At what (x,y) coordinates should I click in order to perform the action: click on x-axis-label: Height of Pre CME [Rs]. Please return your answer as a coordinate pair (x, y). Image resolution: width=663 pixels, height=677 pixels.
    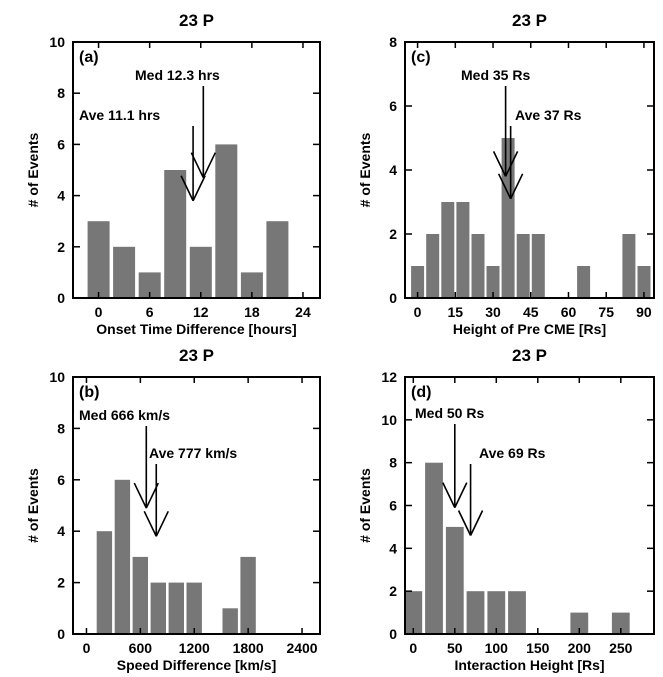
    Looking at the image, I should click on (529, 329).